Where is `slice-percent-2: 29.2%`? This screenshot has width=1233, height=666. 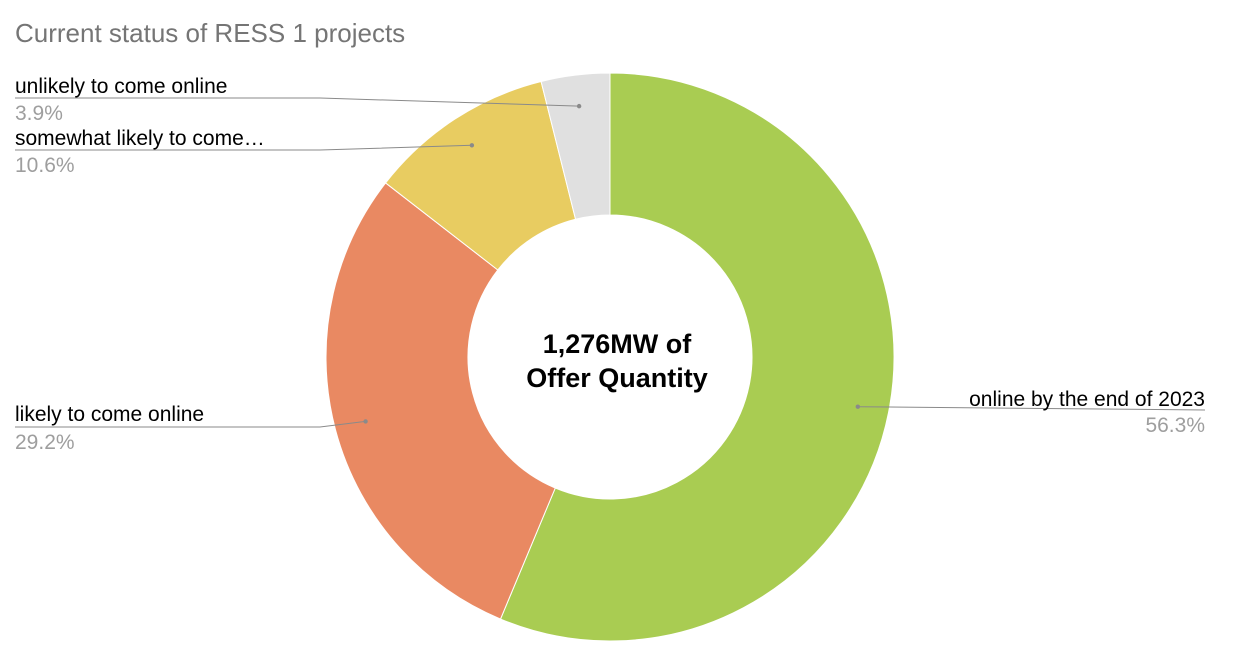
slice-percent-2: 29.2% is located at coordinates (45, 442).